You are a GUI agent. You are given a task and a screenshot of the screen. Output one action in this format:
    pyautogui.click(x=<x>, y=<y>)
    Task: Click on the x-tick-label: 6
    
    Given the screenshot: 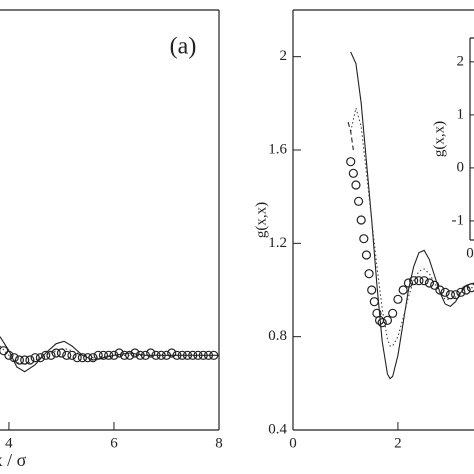 What is the action you would take?
    pyautogui.click(x=114, y=443)
    